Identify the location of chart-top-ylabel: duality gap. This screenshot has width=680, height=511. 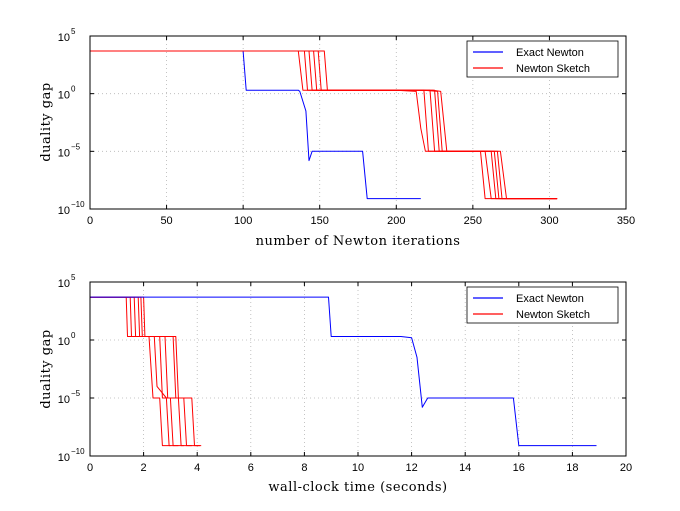
(46, 121).